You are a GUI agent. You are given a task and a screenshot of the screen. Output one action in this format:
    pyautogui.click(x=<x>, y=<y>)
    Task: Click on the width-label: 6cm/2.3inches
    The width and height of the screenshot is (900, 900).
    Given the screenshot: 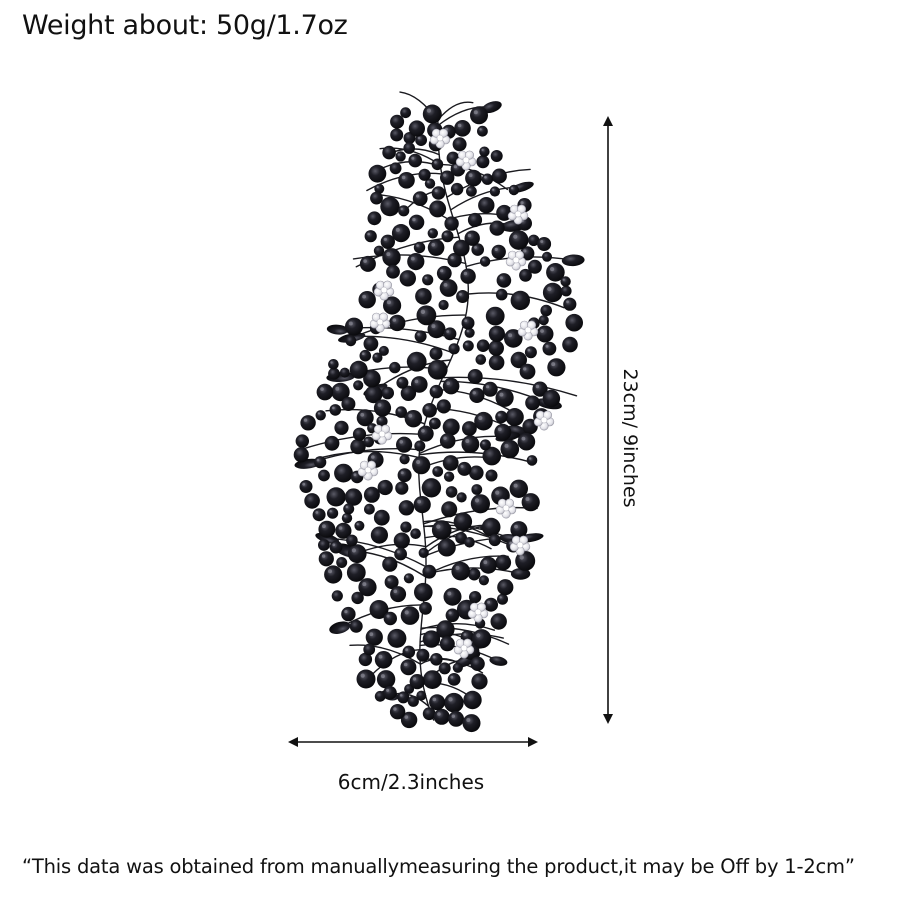 What is the action you would take?
    pyautogui.click(x=411, y=782)
    